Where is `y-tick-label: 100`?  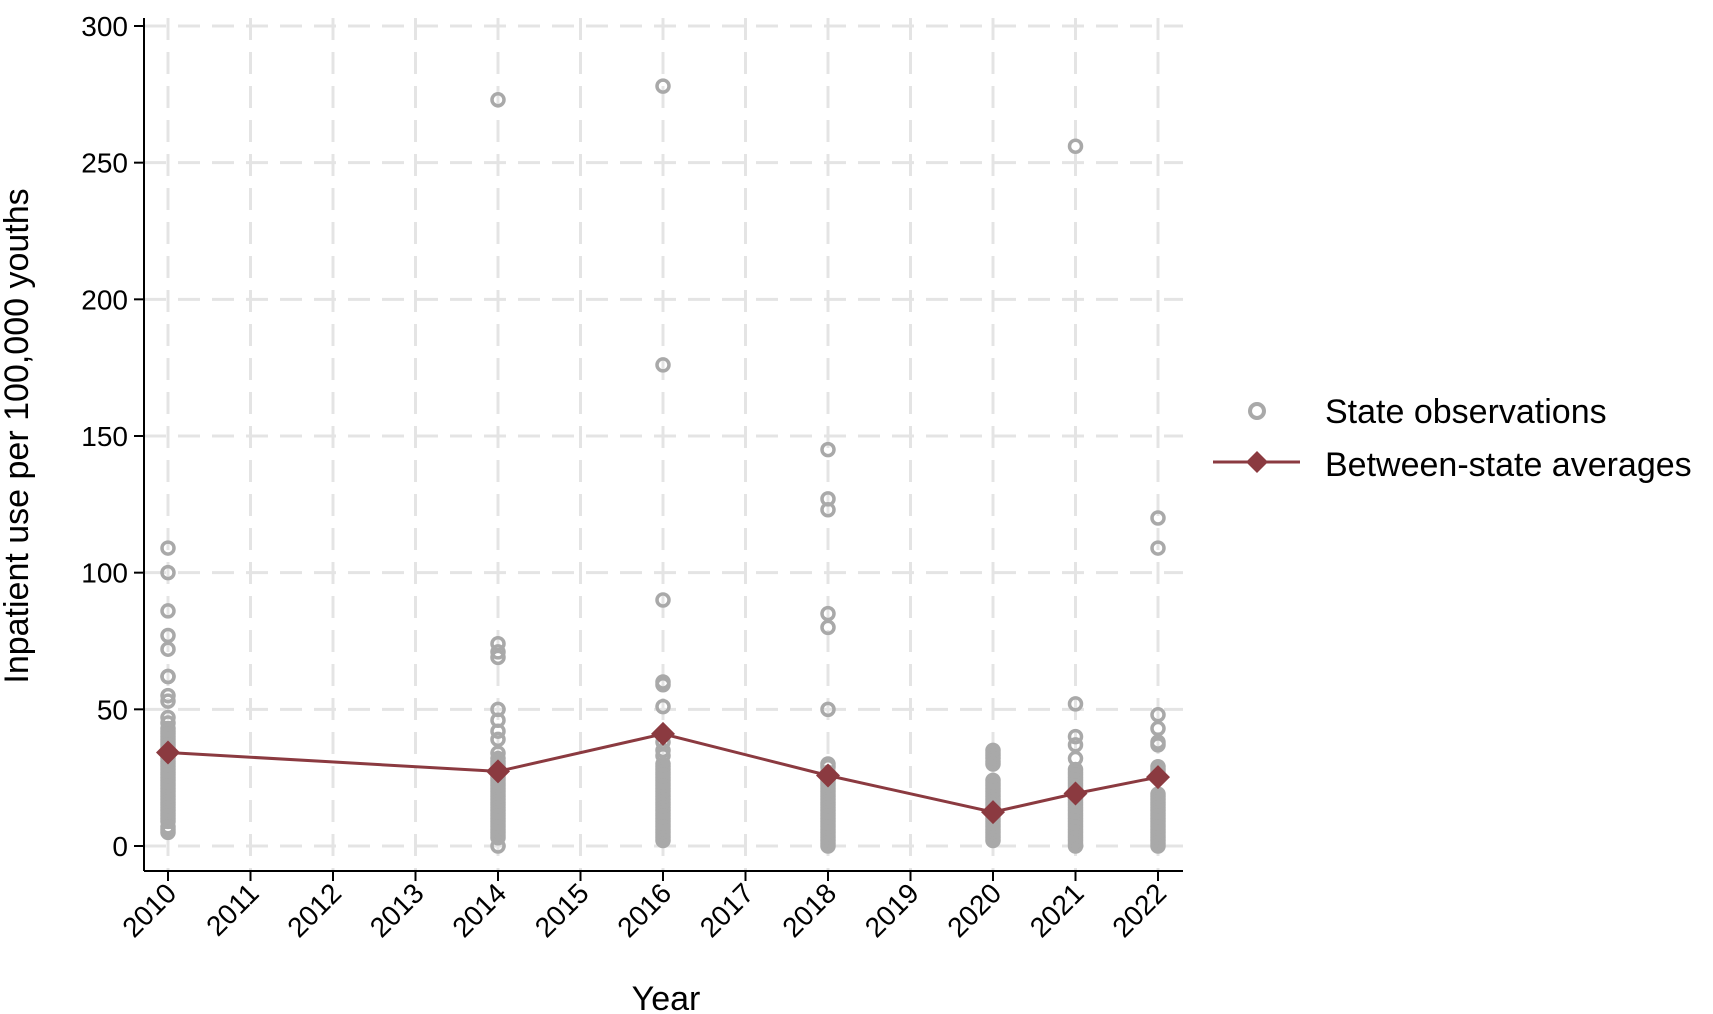 y-tick-label: 100 is located at coordinates (104, 573).